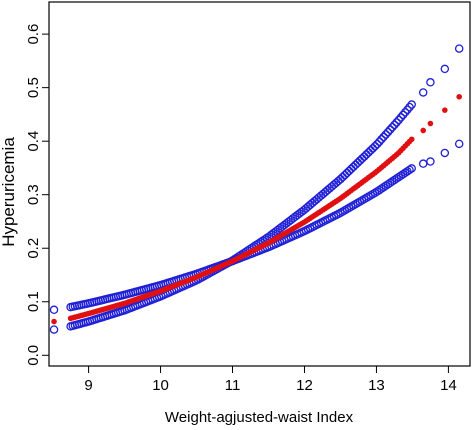  What do you see at coordinates (233, 385) in the screenshot?
I see `x-tick-label: 11` at bounding box center [233, 385].